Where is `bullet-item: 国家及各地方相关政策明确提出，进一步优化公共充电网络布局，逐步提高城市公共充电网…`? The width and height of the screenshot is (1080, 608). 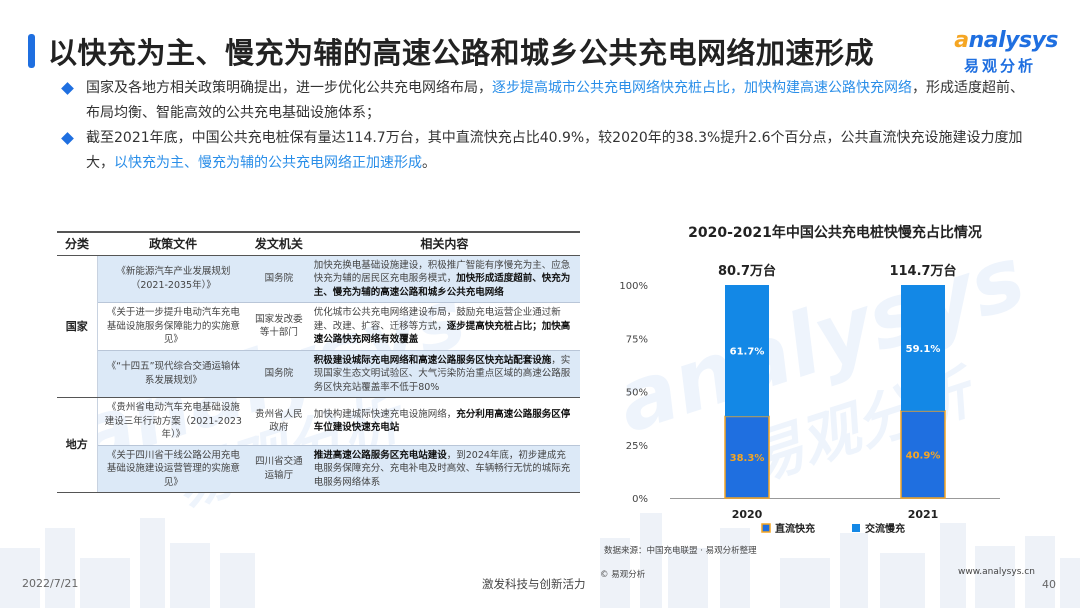
bullet-item: 国家及各地方相关政策明确提出，进一步优化公共充电网络布局，逐步提高城市公共充电网… is located at coordinates (542, 101).